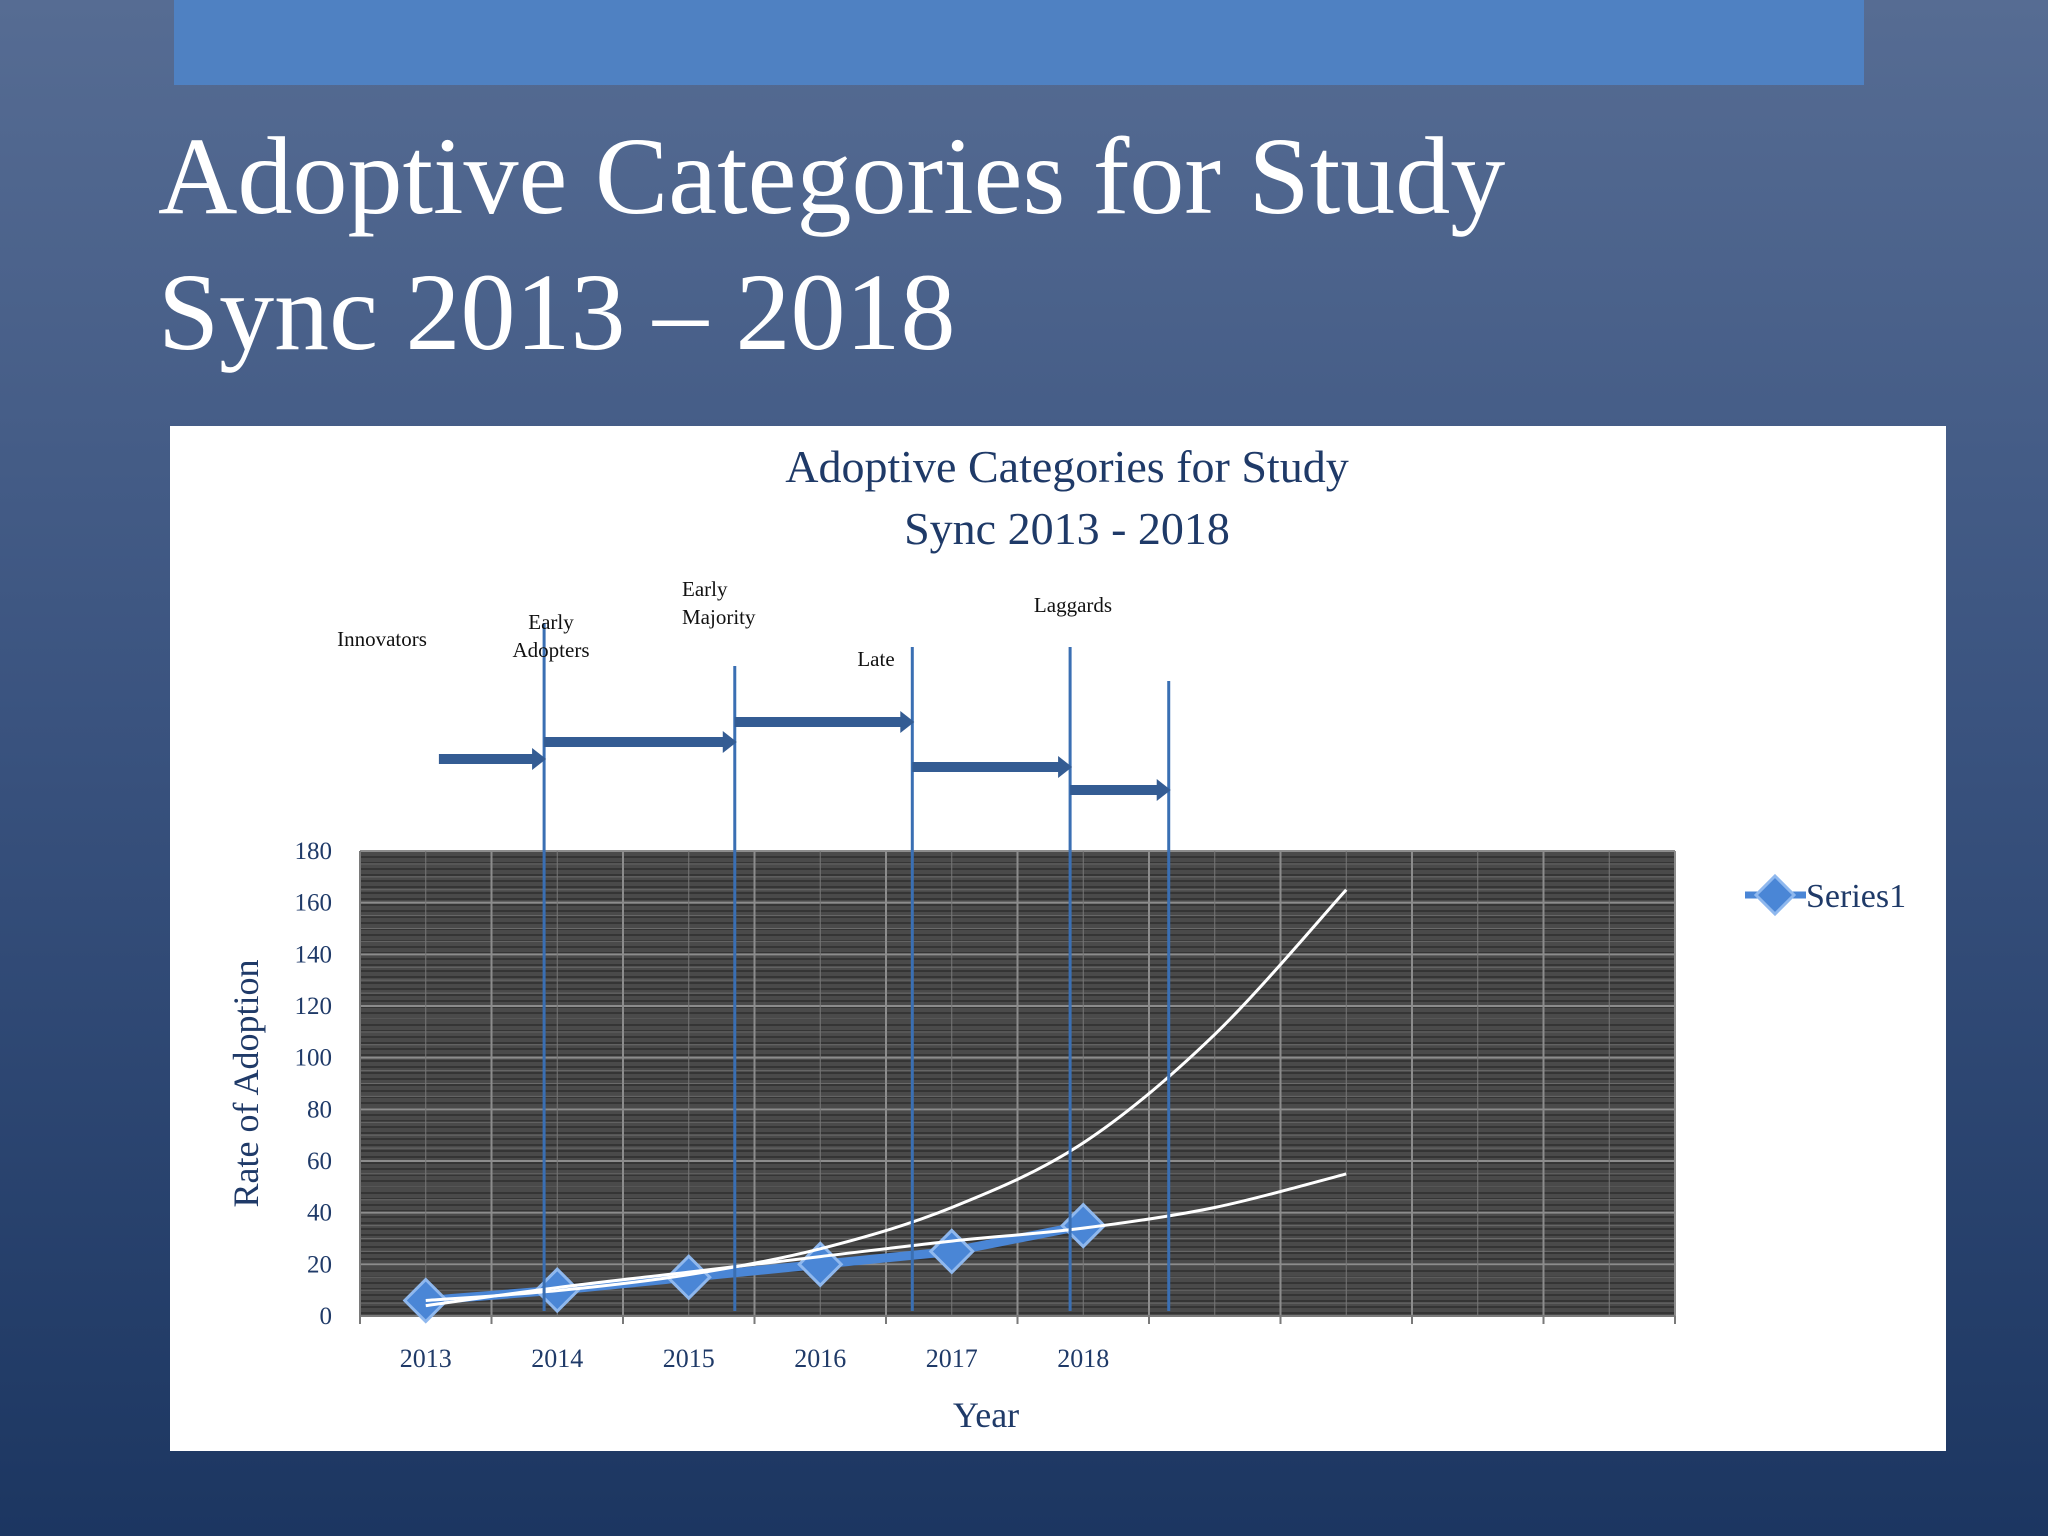 The image size is (2048, 1536). Describe the element at coordinates (326, 1316) in the screenshot. I see `y-tick-label: 0` at that location.